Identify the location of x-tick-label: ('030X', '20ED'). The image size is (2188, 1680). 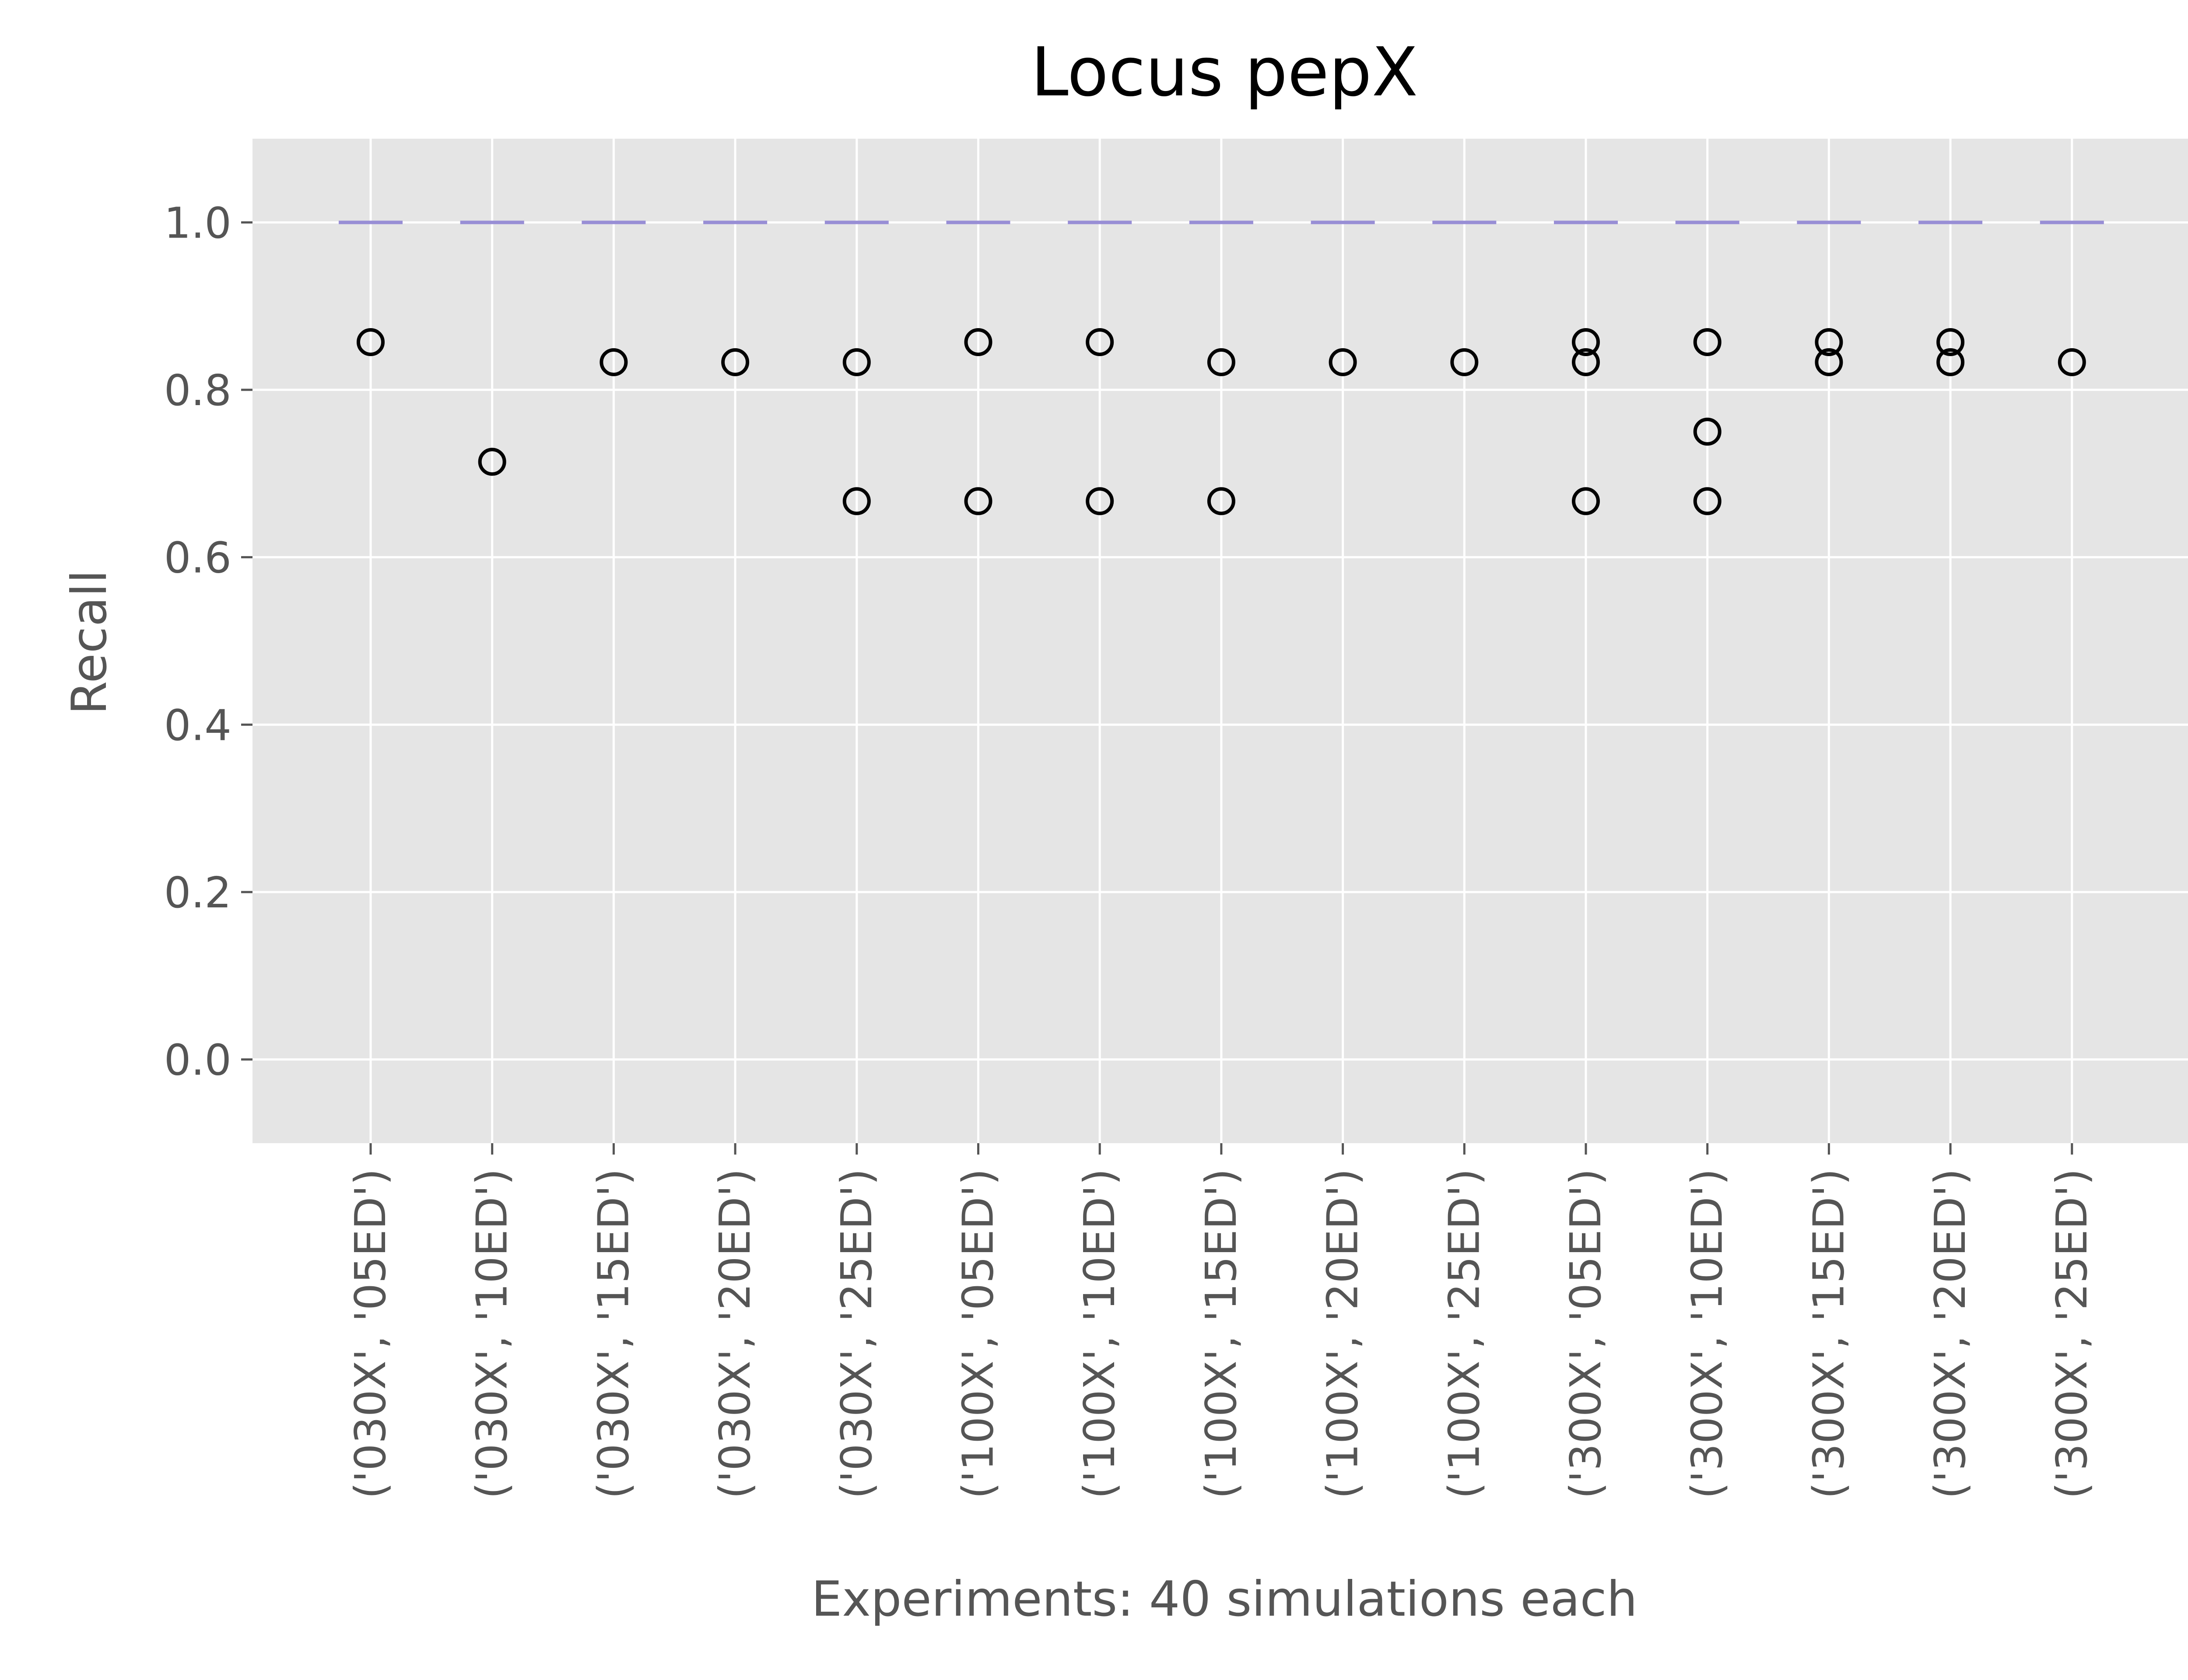
(735, 1334).